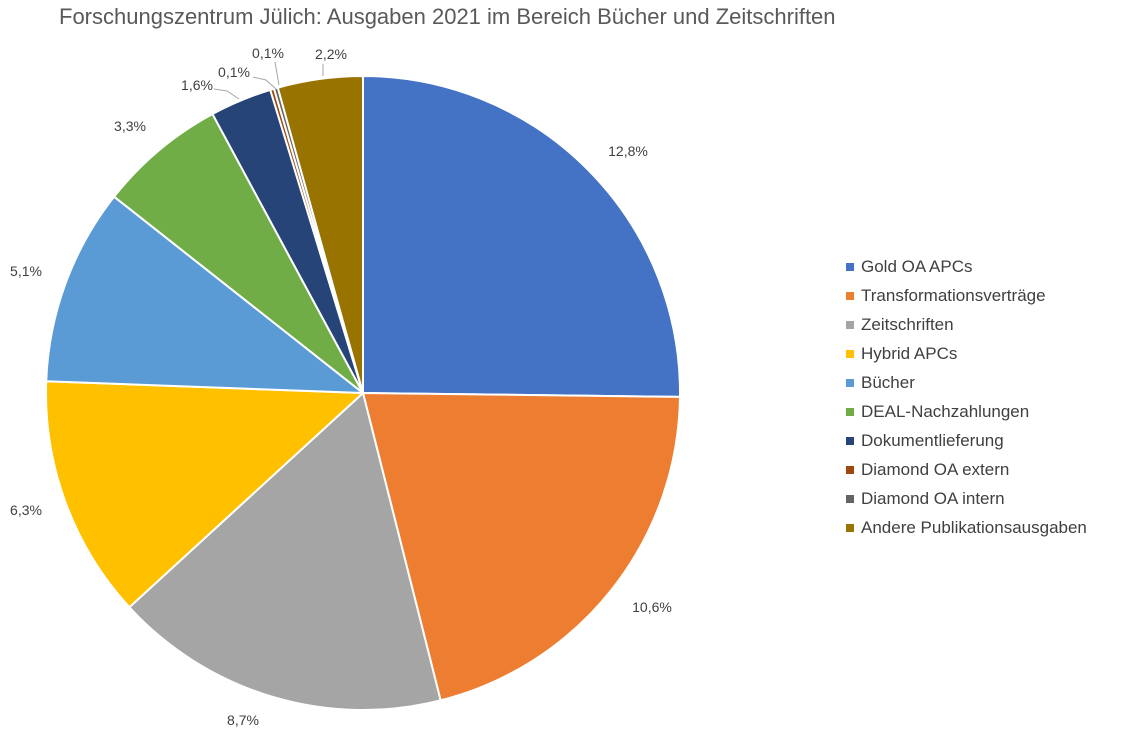 Image resolution: width=1122 pixels, height=751 pixels. I want to click on data-label-8: 0,1%, so click(234, 72).